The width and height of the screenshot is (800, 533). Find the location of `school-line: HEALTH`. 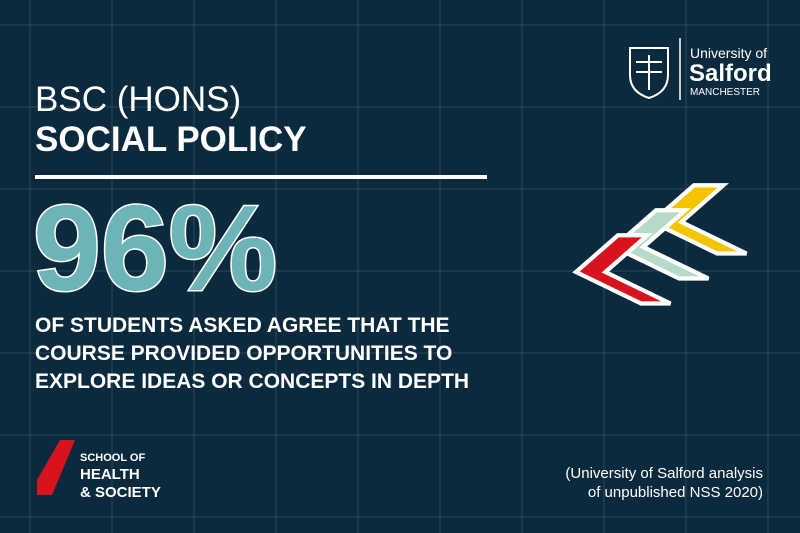

school-line: HEALTH is located at coordinates (110, 474).